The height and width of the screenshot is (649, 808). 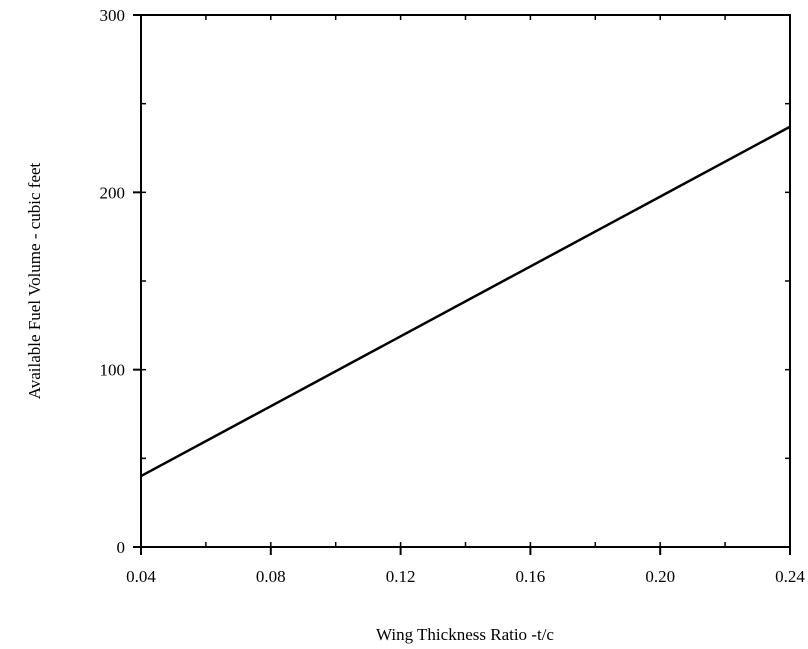 What do you see at coordinates (531, 576) in the screenshot?
I see `x-tick-label: 0.16` at bounding box center [531, 576].